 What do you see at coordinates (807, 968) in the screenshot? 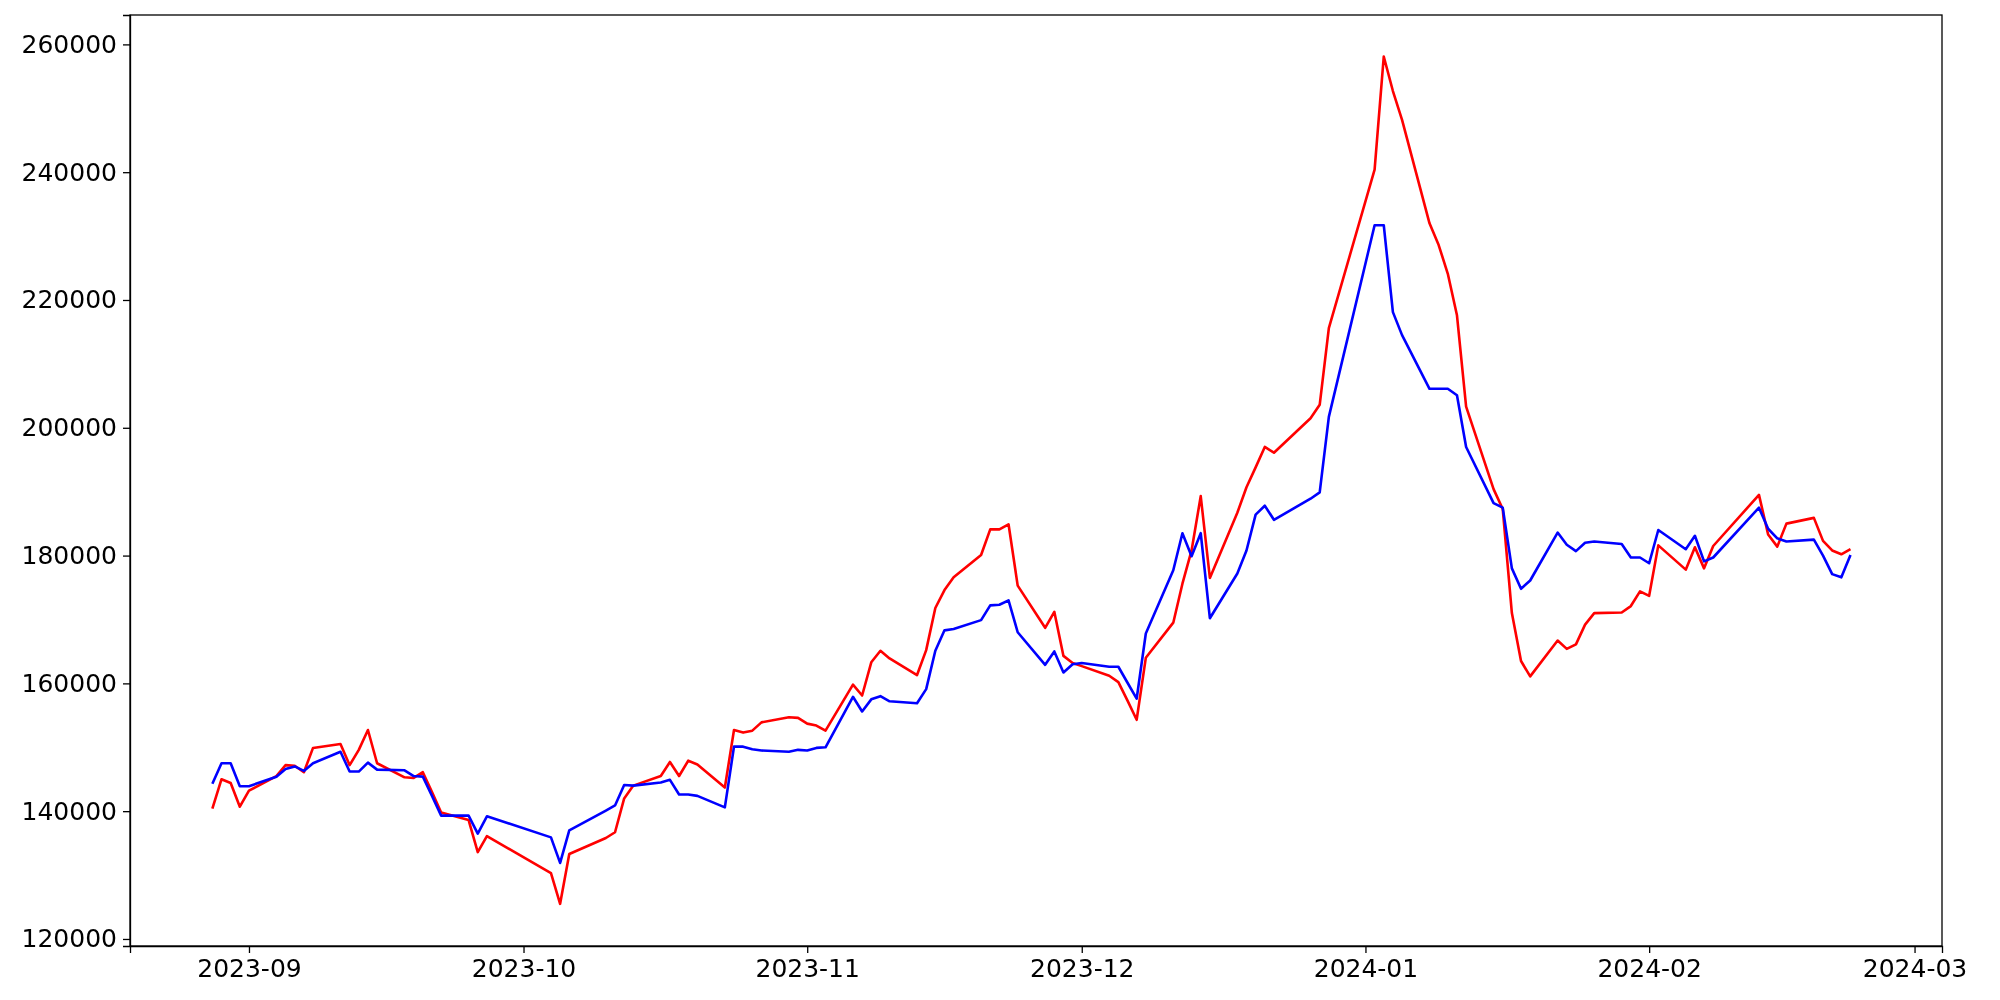
I see `x-tick-label: 2023-11` at bounding box center [807, 968].